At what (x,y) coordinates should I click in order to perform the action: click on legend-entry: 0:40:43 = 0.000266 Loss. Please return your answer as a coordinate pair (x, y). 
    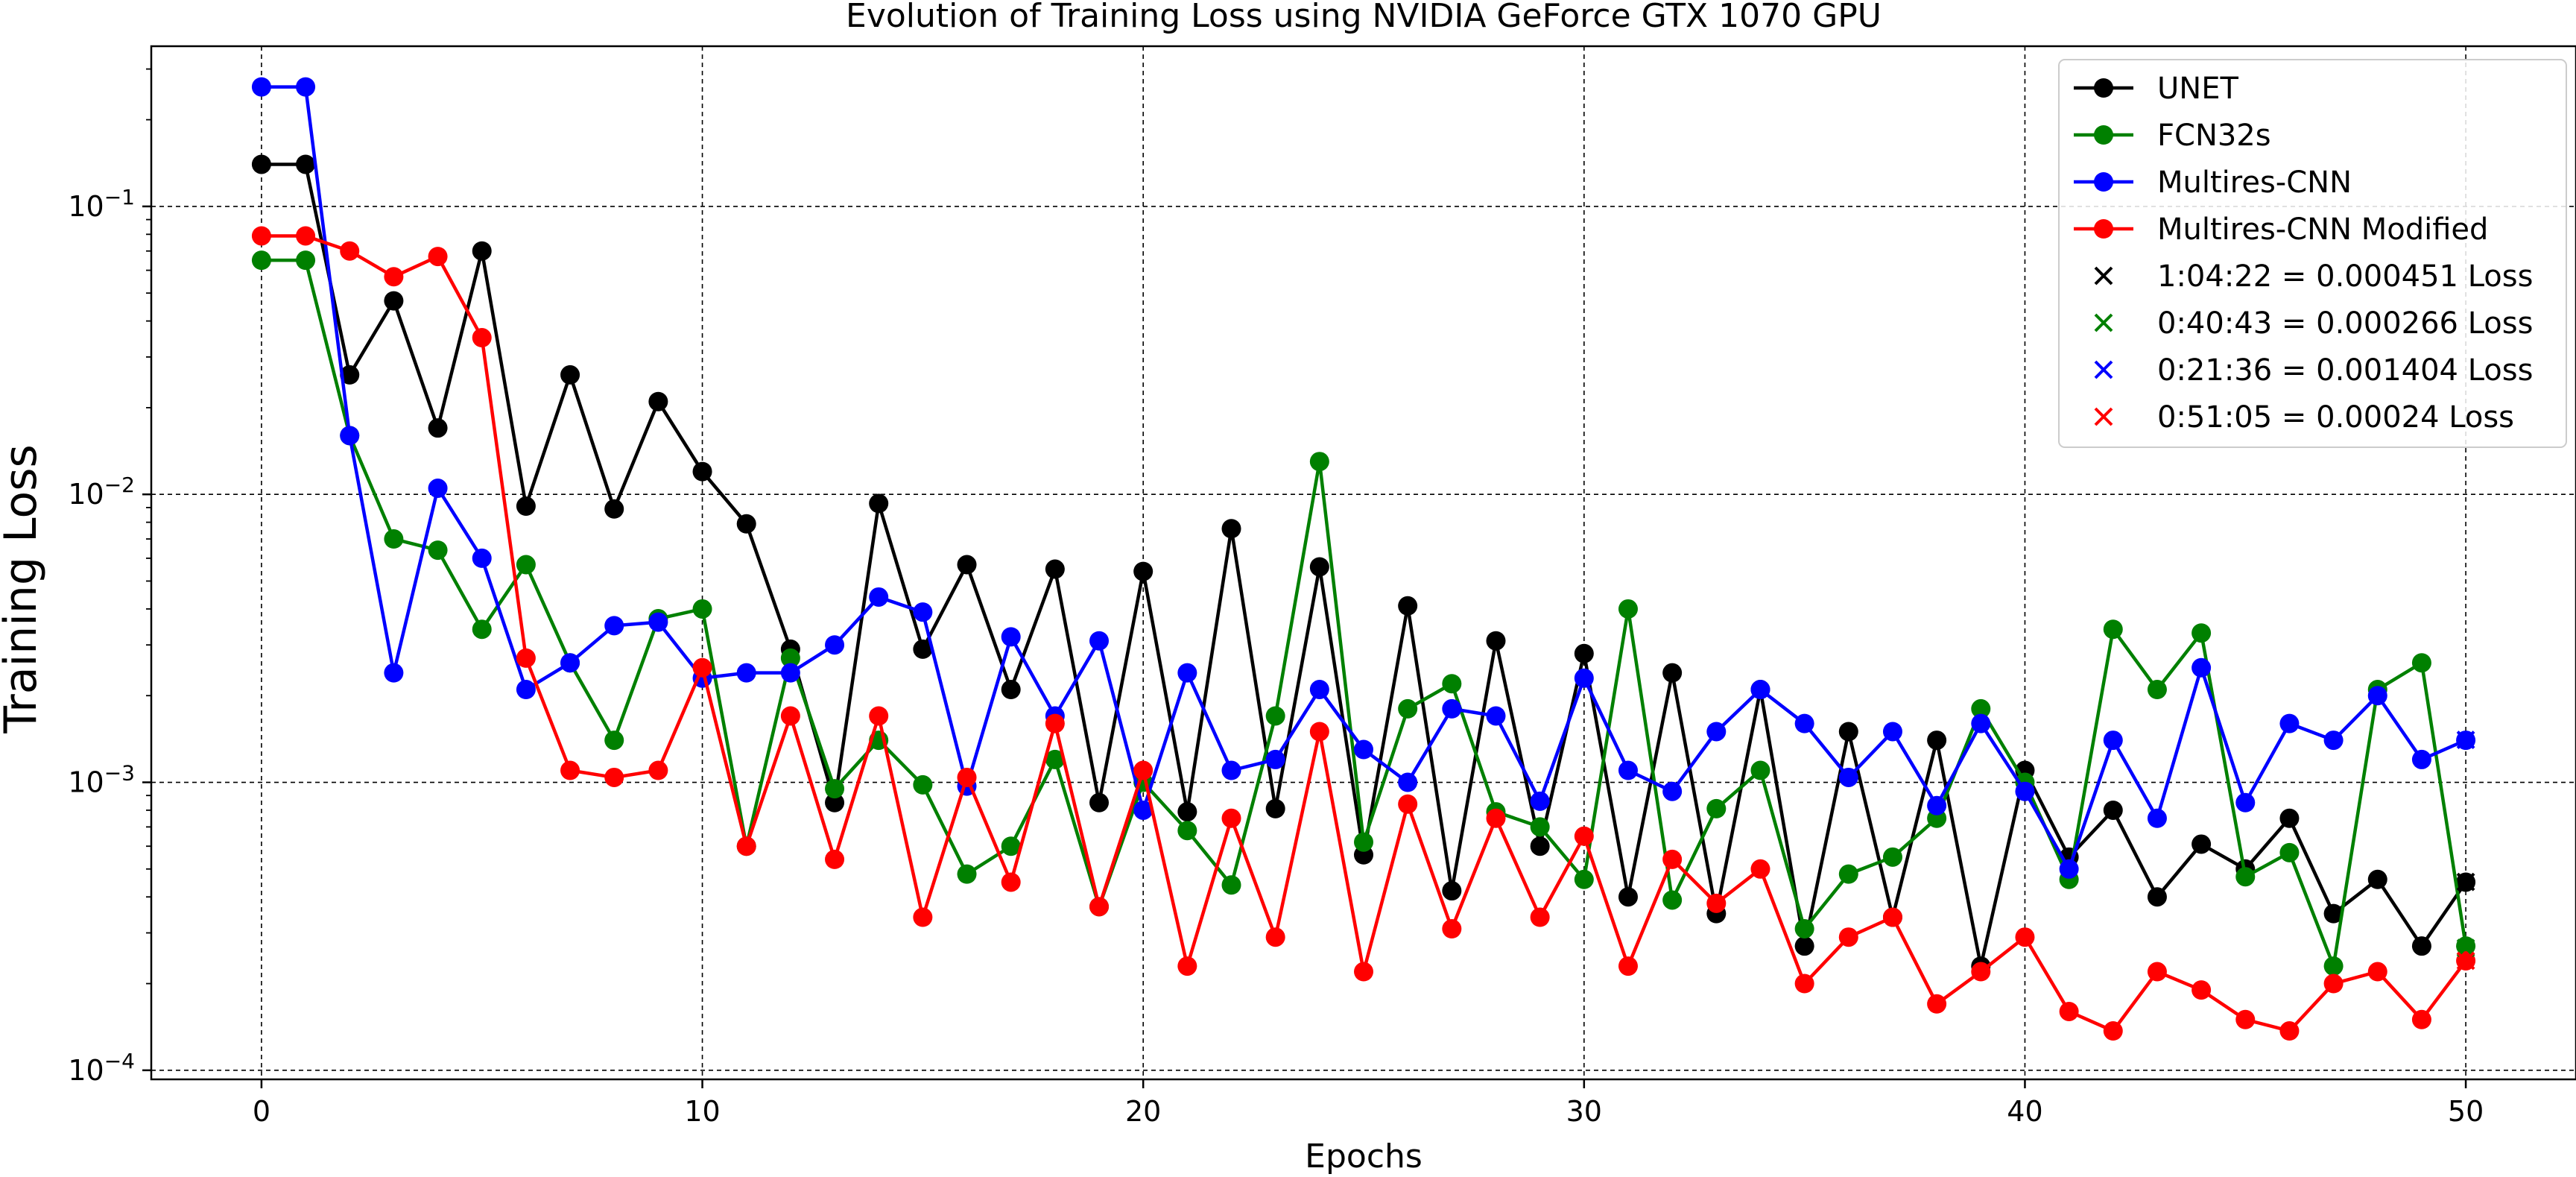
    Looking at the image, I should click on (2313, 323).